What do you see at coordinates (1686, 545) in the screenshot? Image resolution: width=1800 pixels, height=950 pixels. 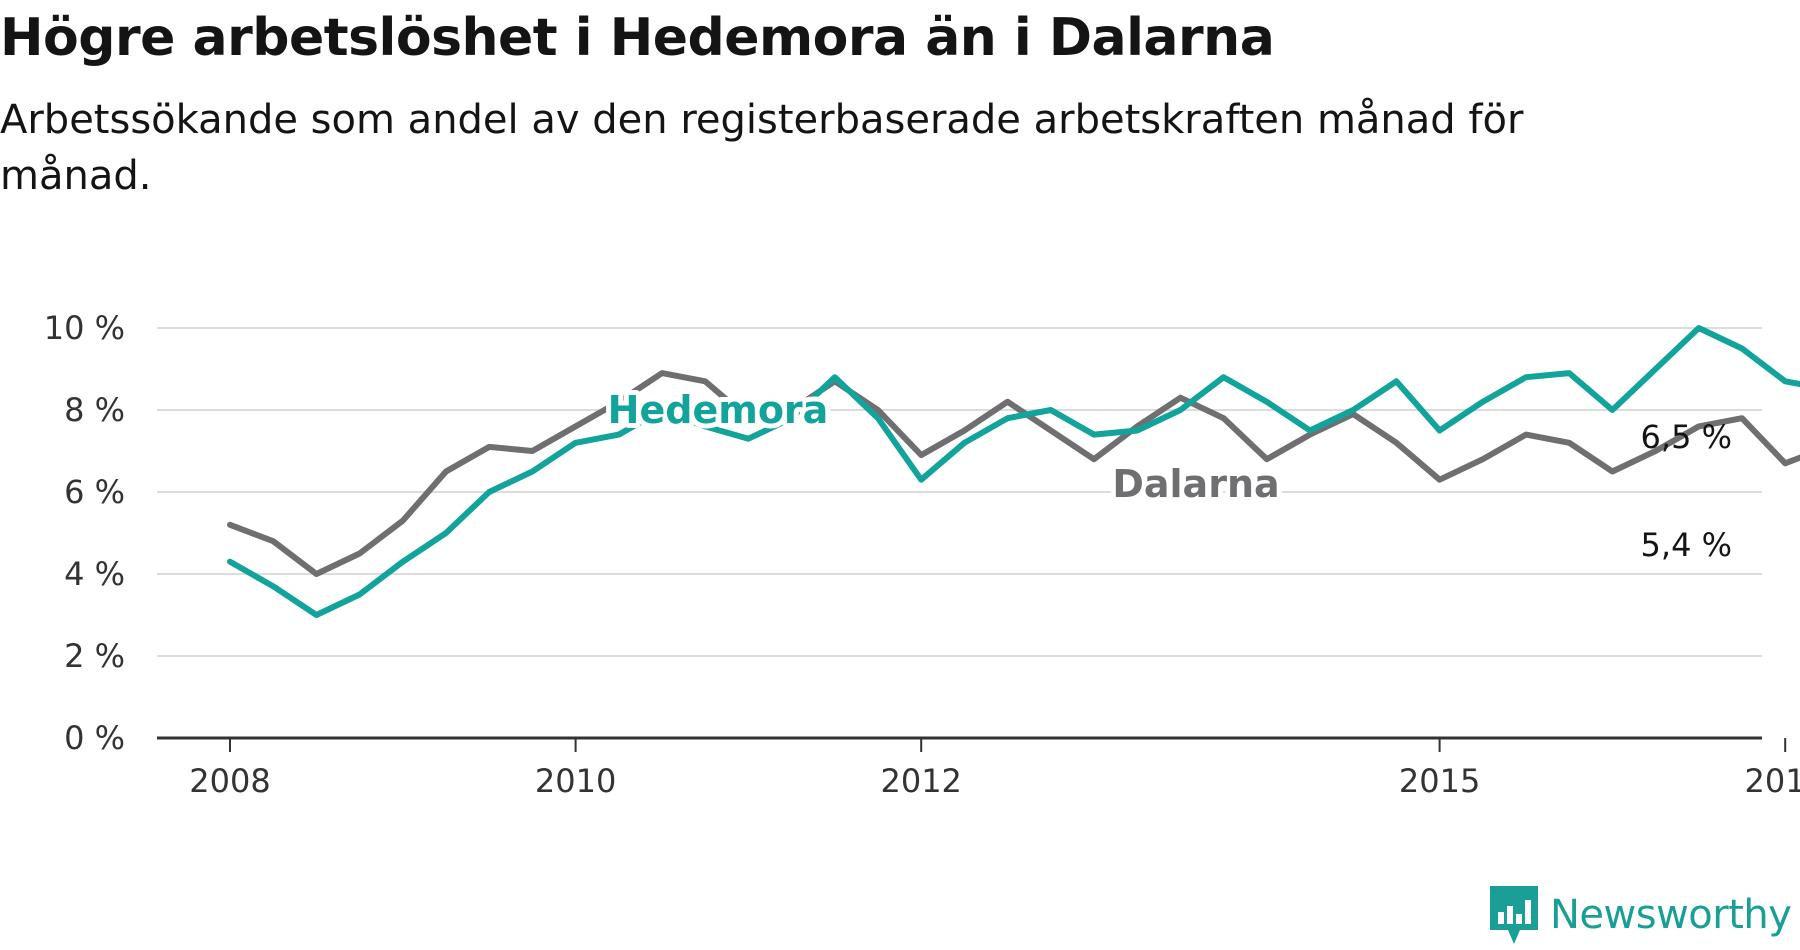 I see `end-value-label-dalarna: 5,4 %` at bounding box center [1686, 545].